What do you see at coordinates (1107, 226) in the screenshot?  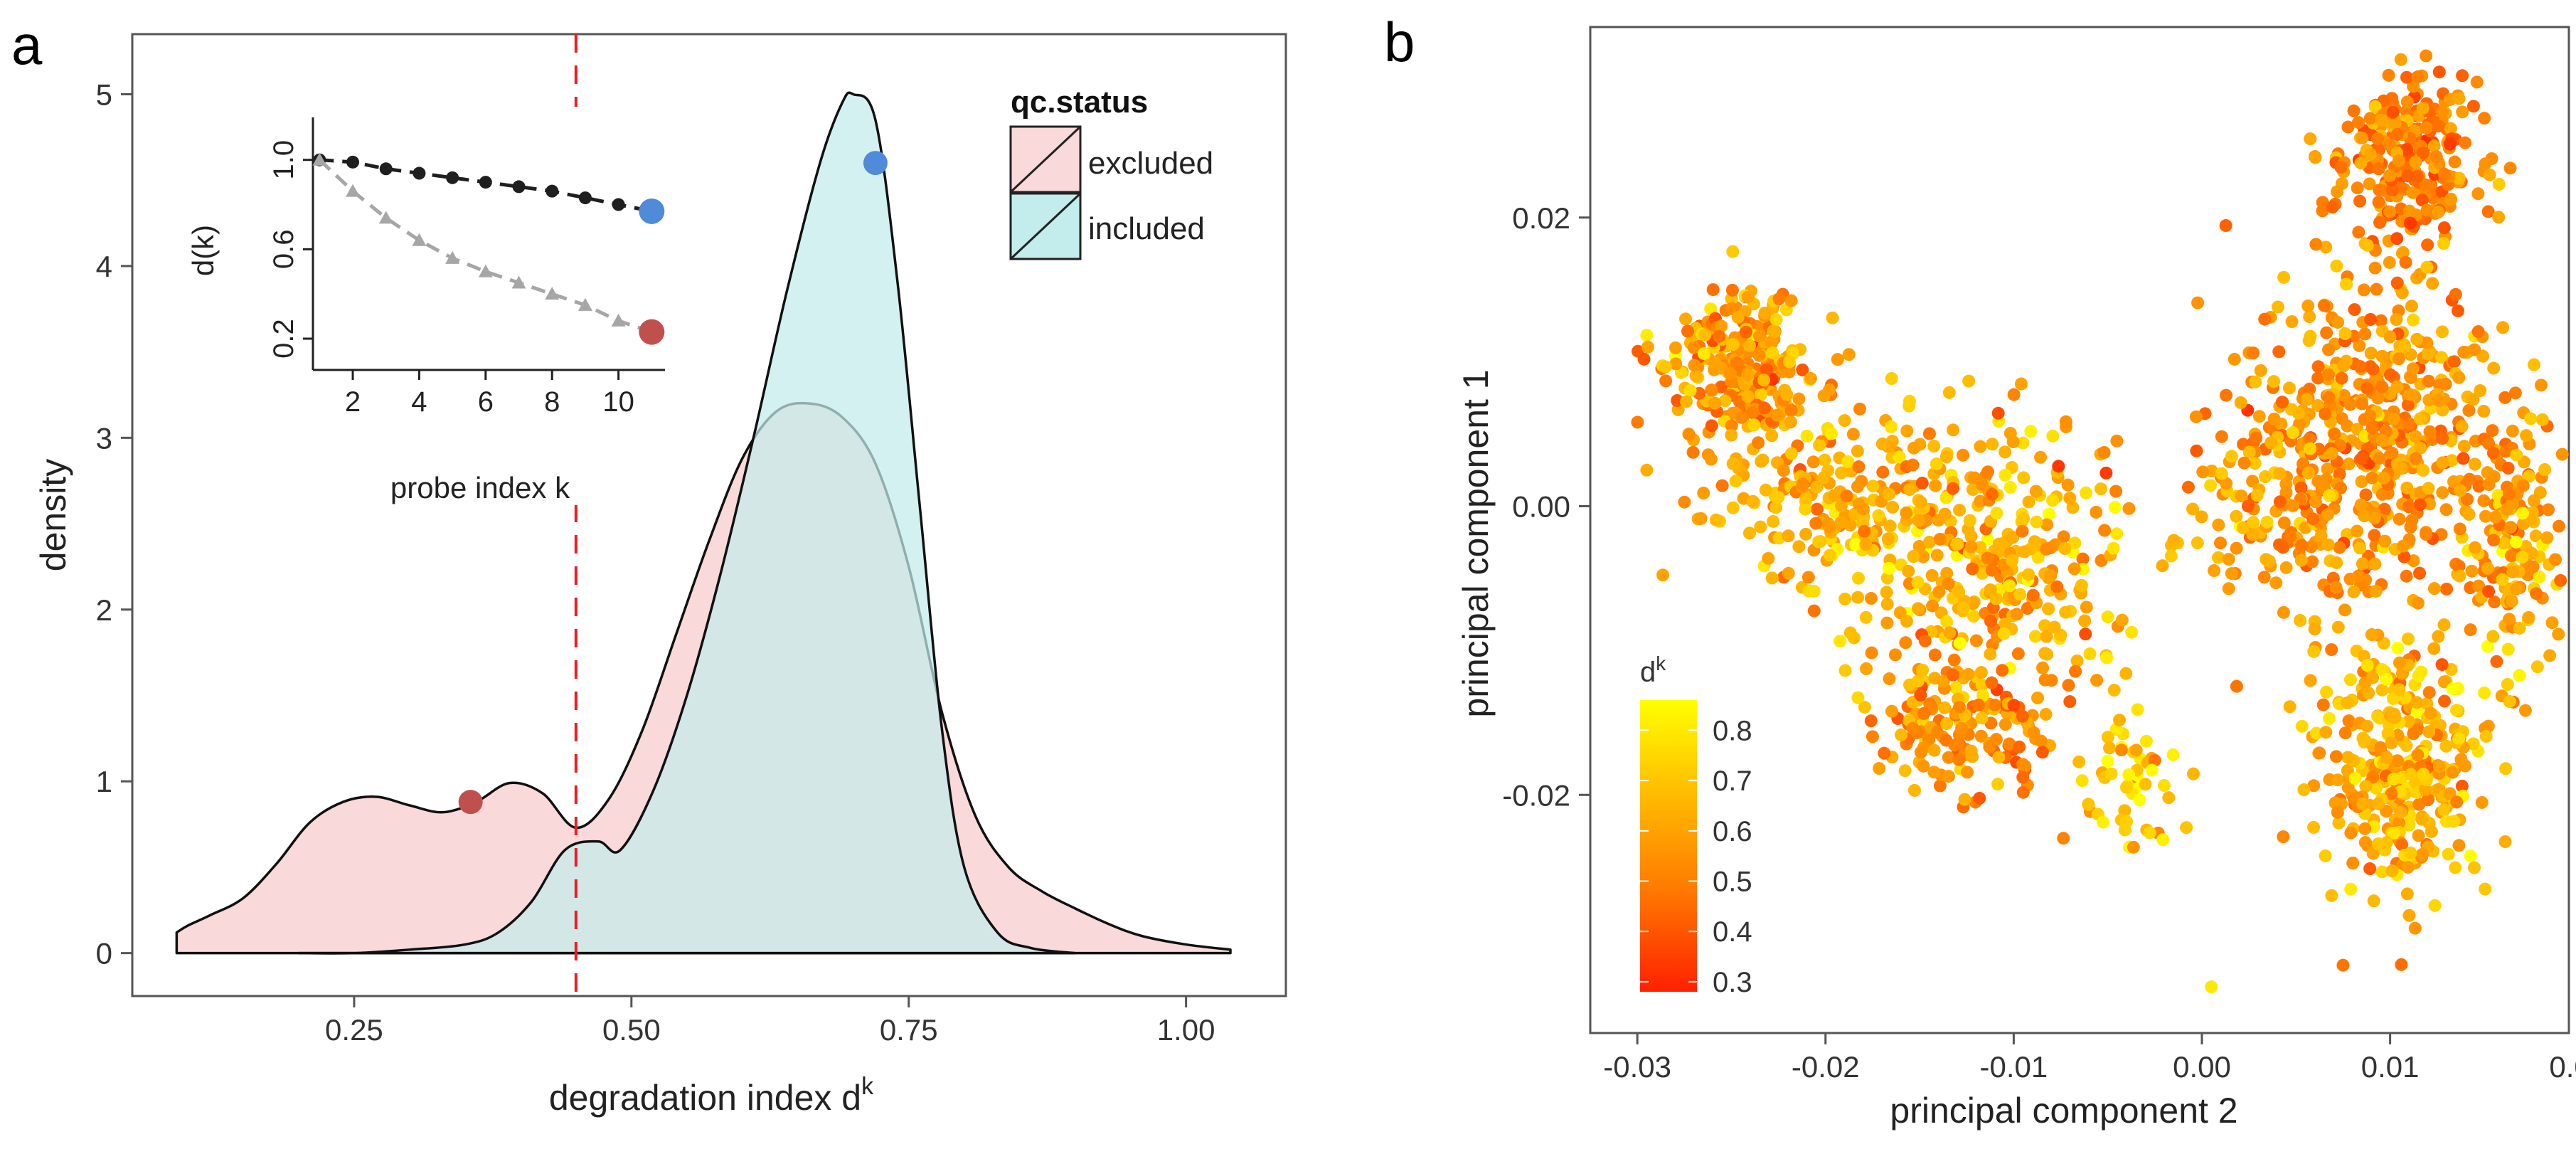 I see `legend-entry-included: included` at bounding box center [1107, 226].